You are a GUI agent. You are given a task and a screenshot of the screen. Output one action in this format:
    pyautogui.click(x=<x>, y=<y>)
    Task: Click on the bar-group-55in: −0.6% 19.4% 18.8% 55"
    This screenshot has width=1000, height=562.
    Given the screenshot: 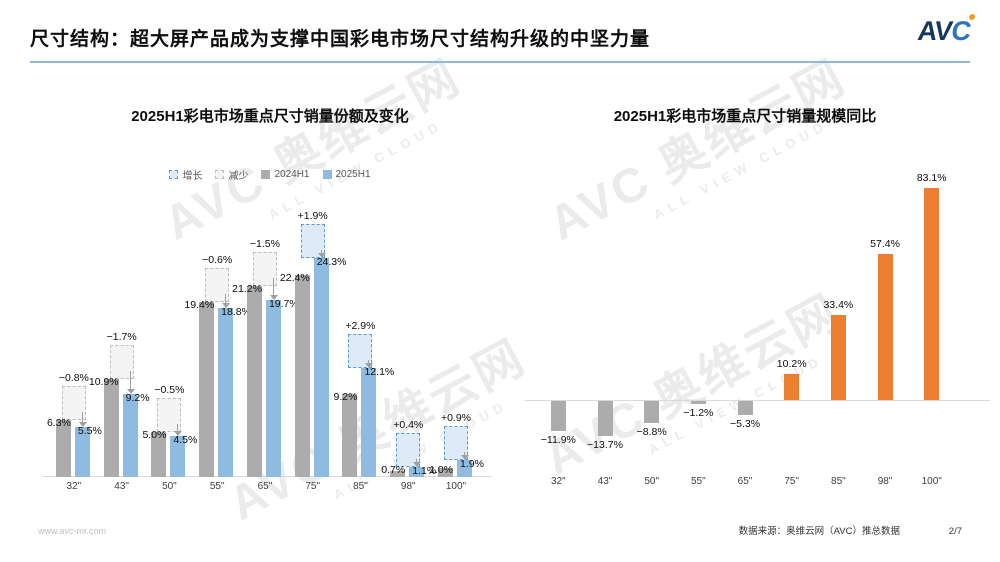 What is the action you would take?
    pyautogui.click(x=217, y=346)
    